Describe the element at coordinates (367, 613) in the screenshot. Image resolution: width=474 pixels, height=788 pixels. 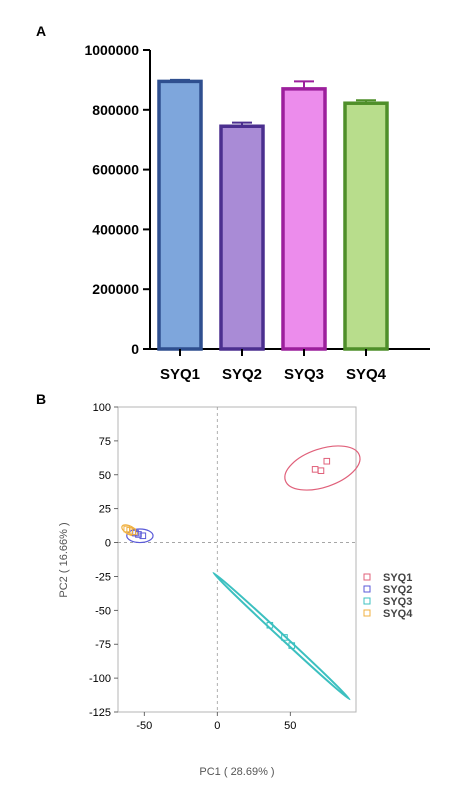
I see `legend-marker-syq4` at that location.